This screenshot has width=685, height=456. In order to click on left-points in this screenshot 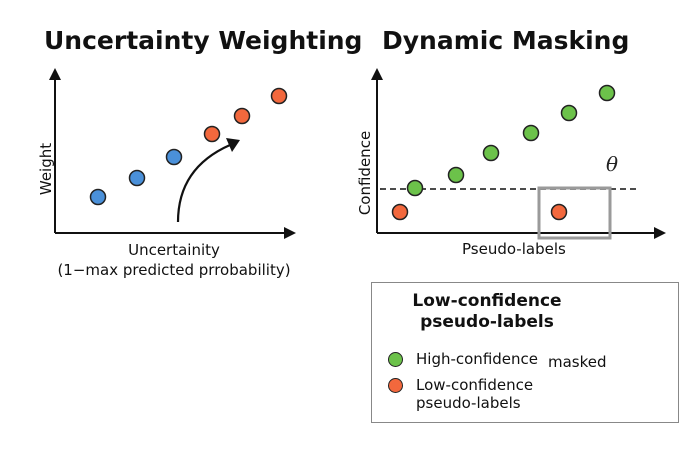, I will do `click(188, 146)`.